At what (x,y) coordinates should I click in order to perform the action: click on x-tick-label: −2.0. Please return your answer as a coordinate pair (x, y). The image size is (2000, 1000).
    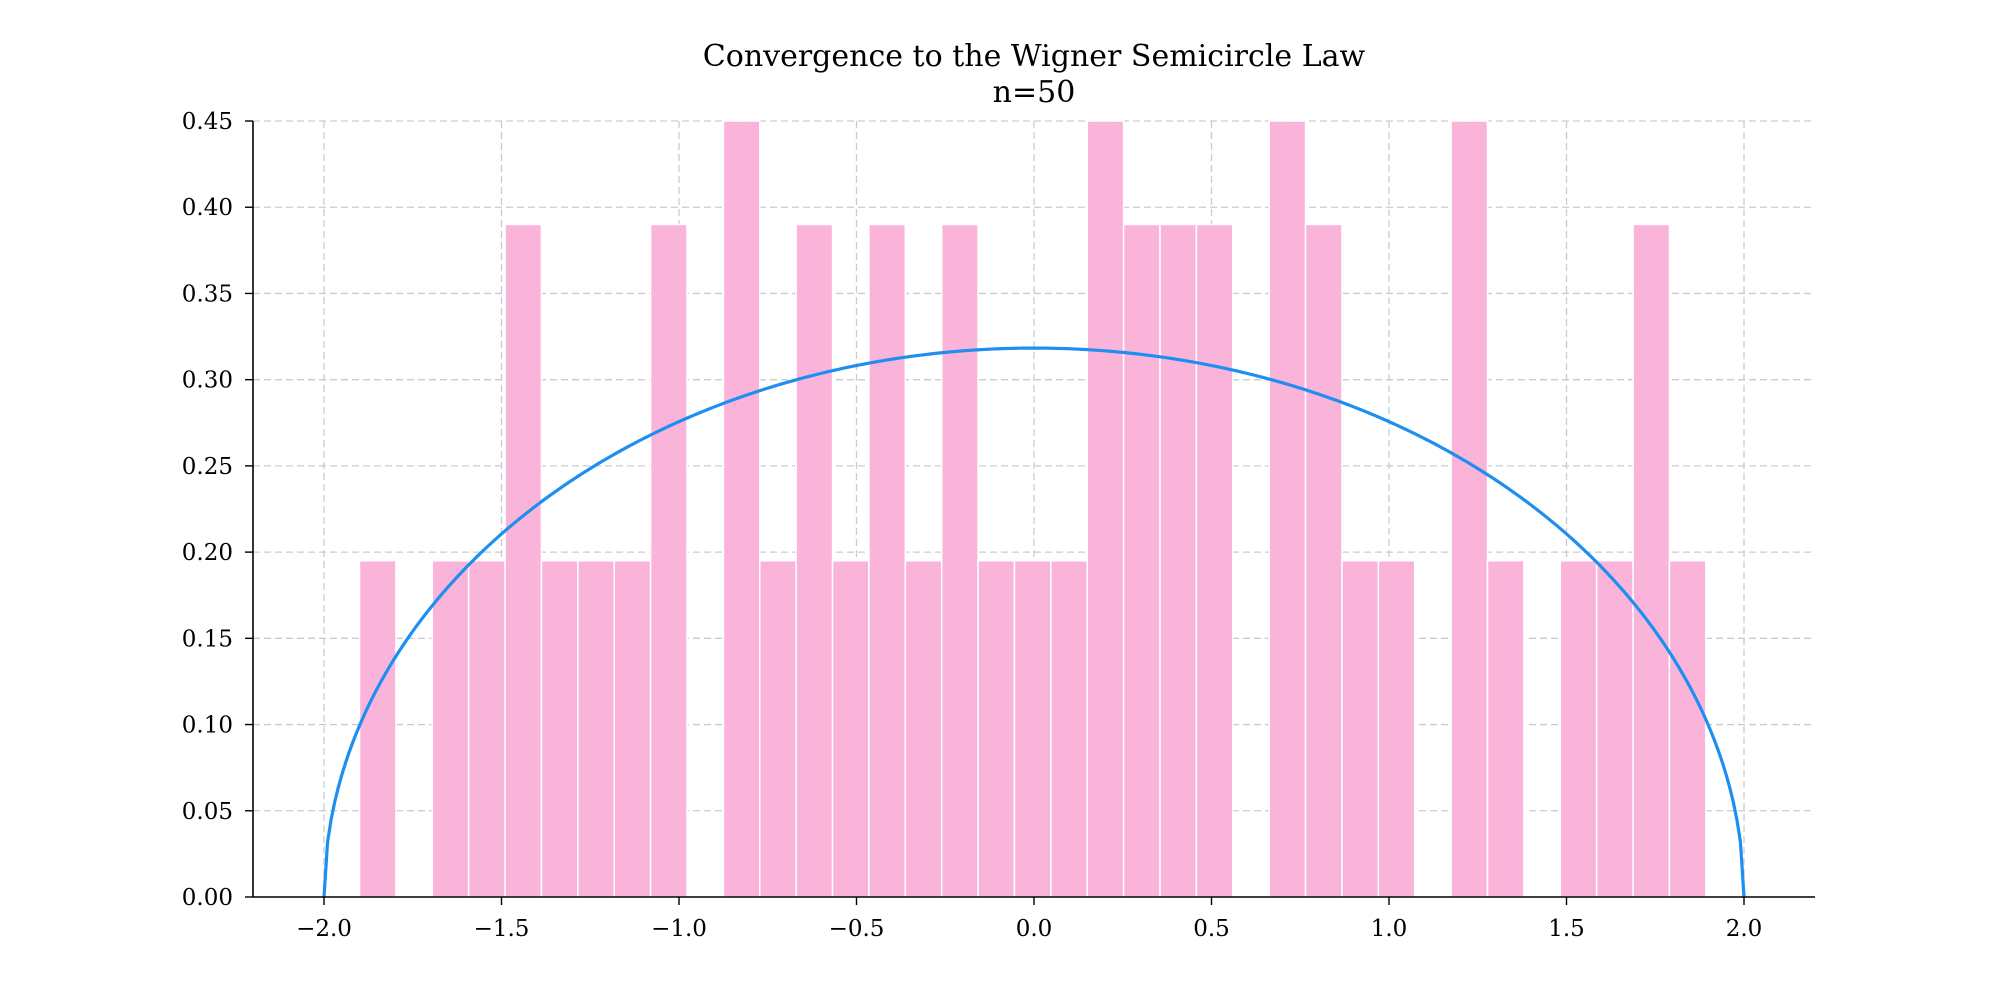
    Looking at the image, I should click on (324, 929).